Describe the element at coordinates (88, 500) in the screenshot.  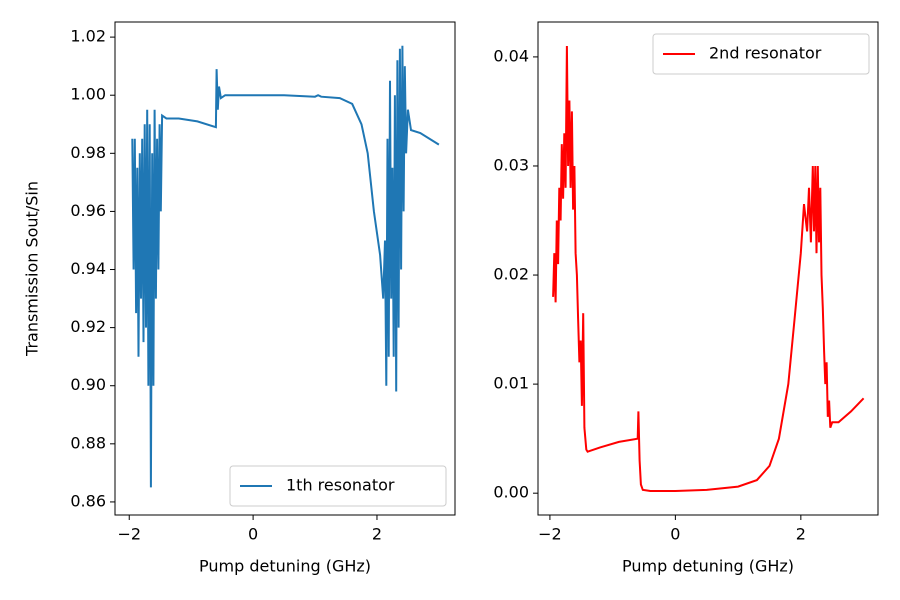
I see `y-tick-label: 0.86` at that location.